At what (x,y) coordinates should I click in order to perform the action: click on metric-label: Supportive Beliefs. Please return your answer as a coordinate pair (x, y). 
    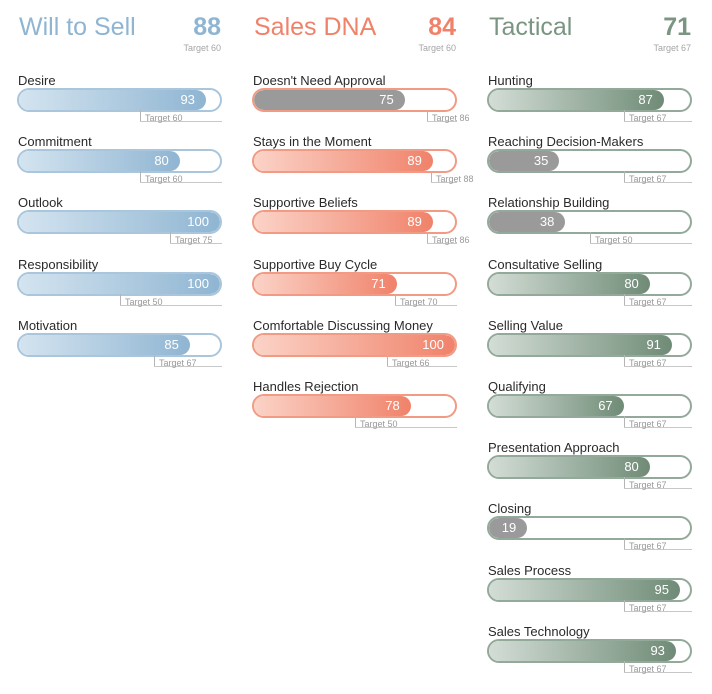
    Looking at the image, I should click on (305, 202).